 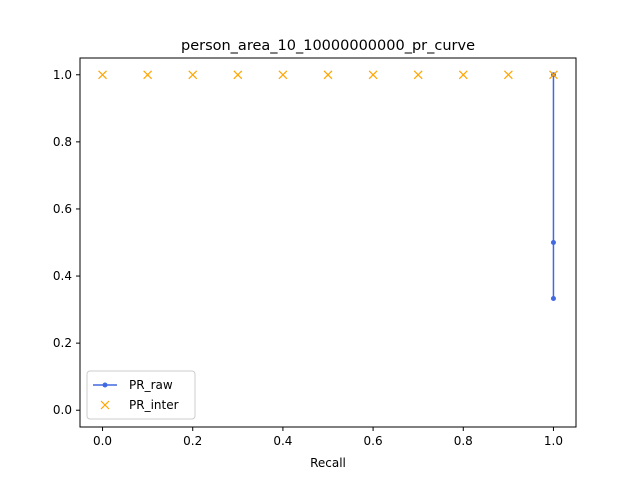 I want to click on legend-box, so click(x=141, y=395).